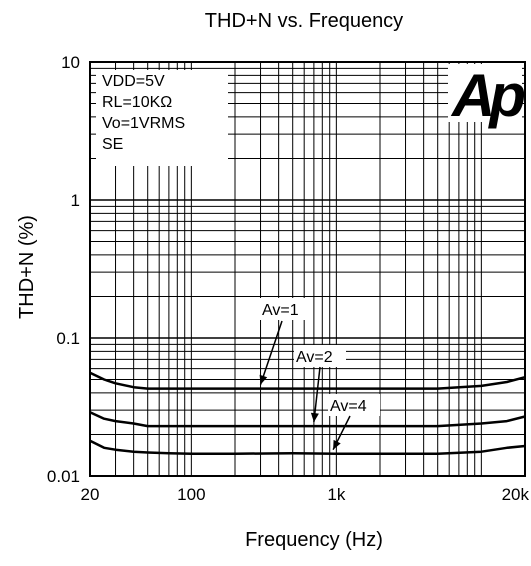 Image resolution: width=531 pixels, height=566 pixels. I want to click on y-axis-label: THD+N (%), so click(27, 267).